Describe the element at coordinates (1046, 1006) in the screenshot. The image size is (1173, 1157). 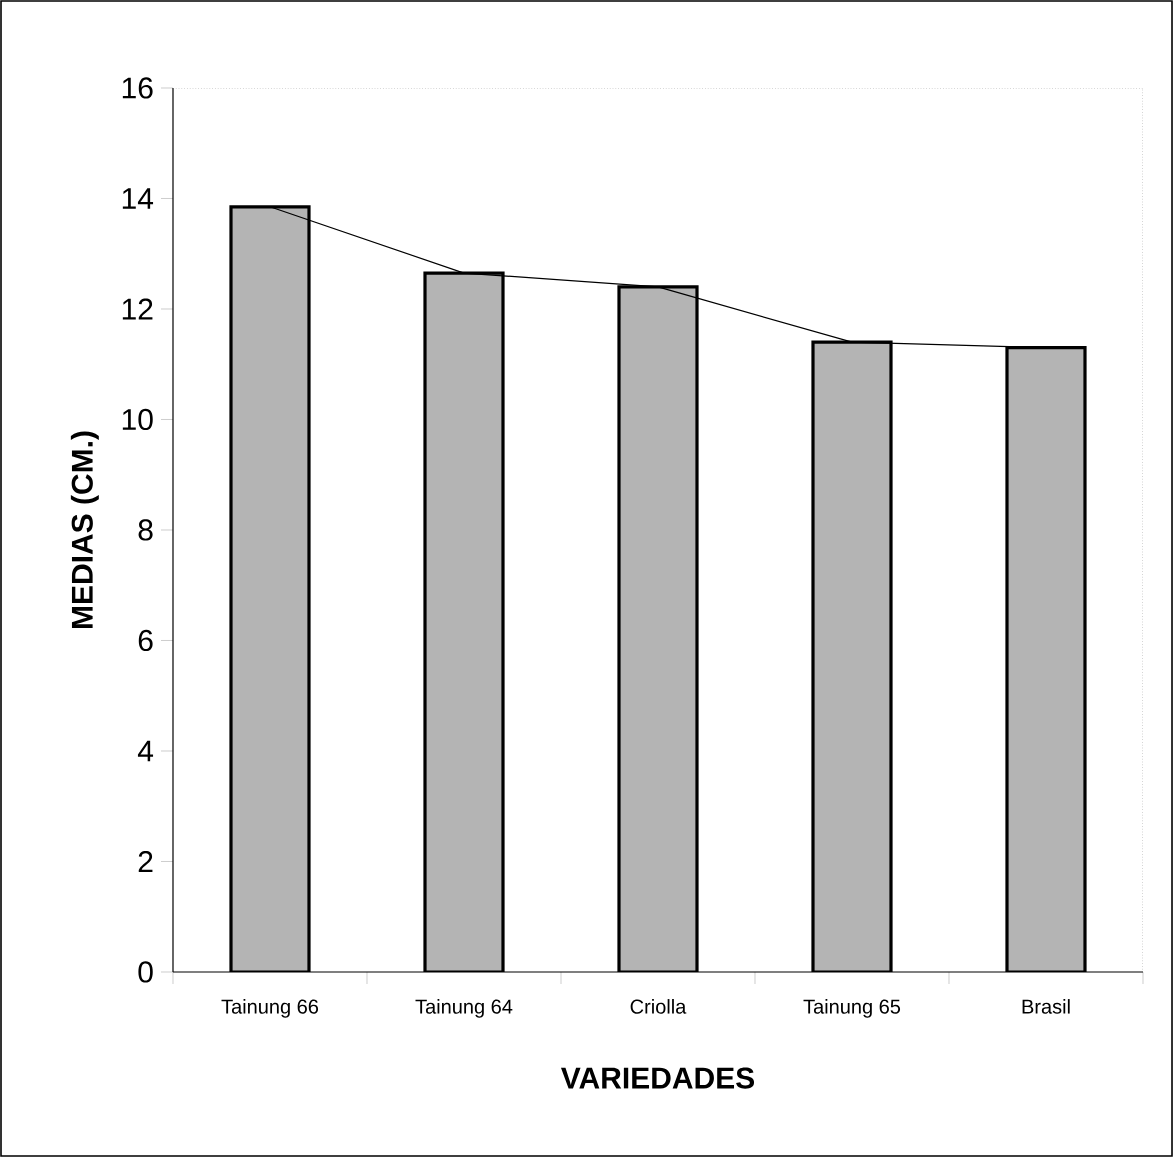
I see `x-tick-label: Brasil` at that location.